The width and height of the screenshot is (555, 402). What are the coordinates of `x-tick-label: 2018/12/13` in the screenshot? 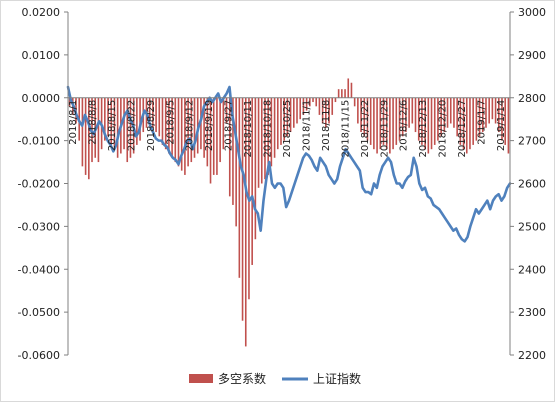 It's located at (423, 129).